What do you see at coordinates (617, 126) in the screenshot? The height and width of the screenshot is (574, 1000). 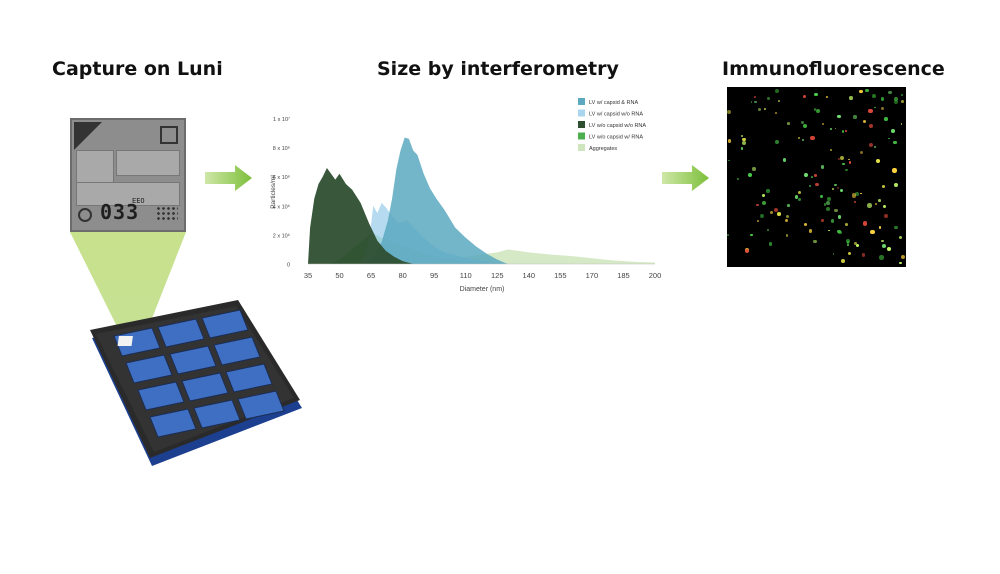 I see `legend-label: LV w/o capsid w/o RNA` at bounding box center [617, 126].